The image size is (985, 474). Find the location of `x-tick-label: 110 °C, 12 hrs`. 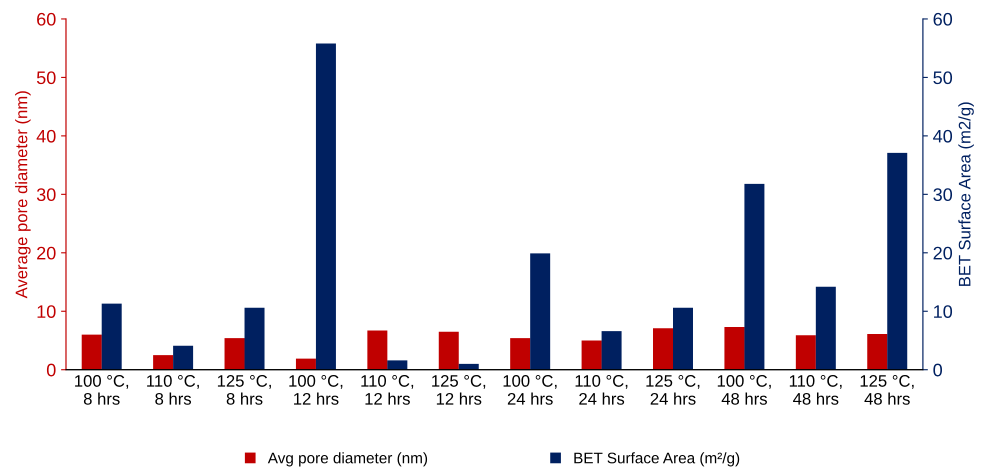

x-tick-label: 110 °C, 12 hrs is located at coordinates (387, 390).